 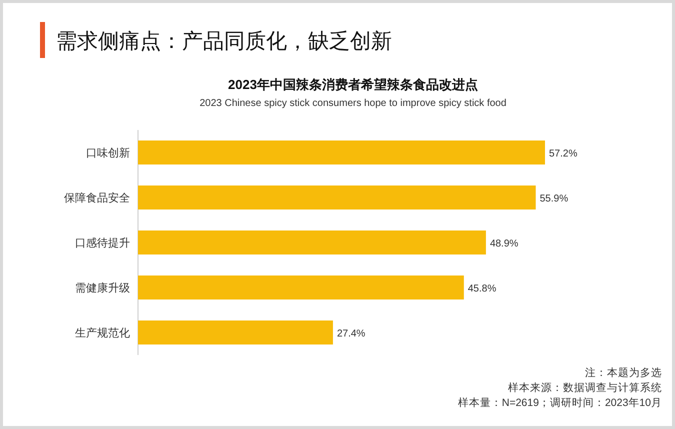 What do you see at coordinates (353, 103) in the screenshot?
I see `annotation: 2023 Chinese spicy stick consumers hope to improve spicy stick food` at bounding box center [353, 103].